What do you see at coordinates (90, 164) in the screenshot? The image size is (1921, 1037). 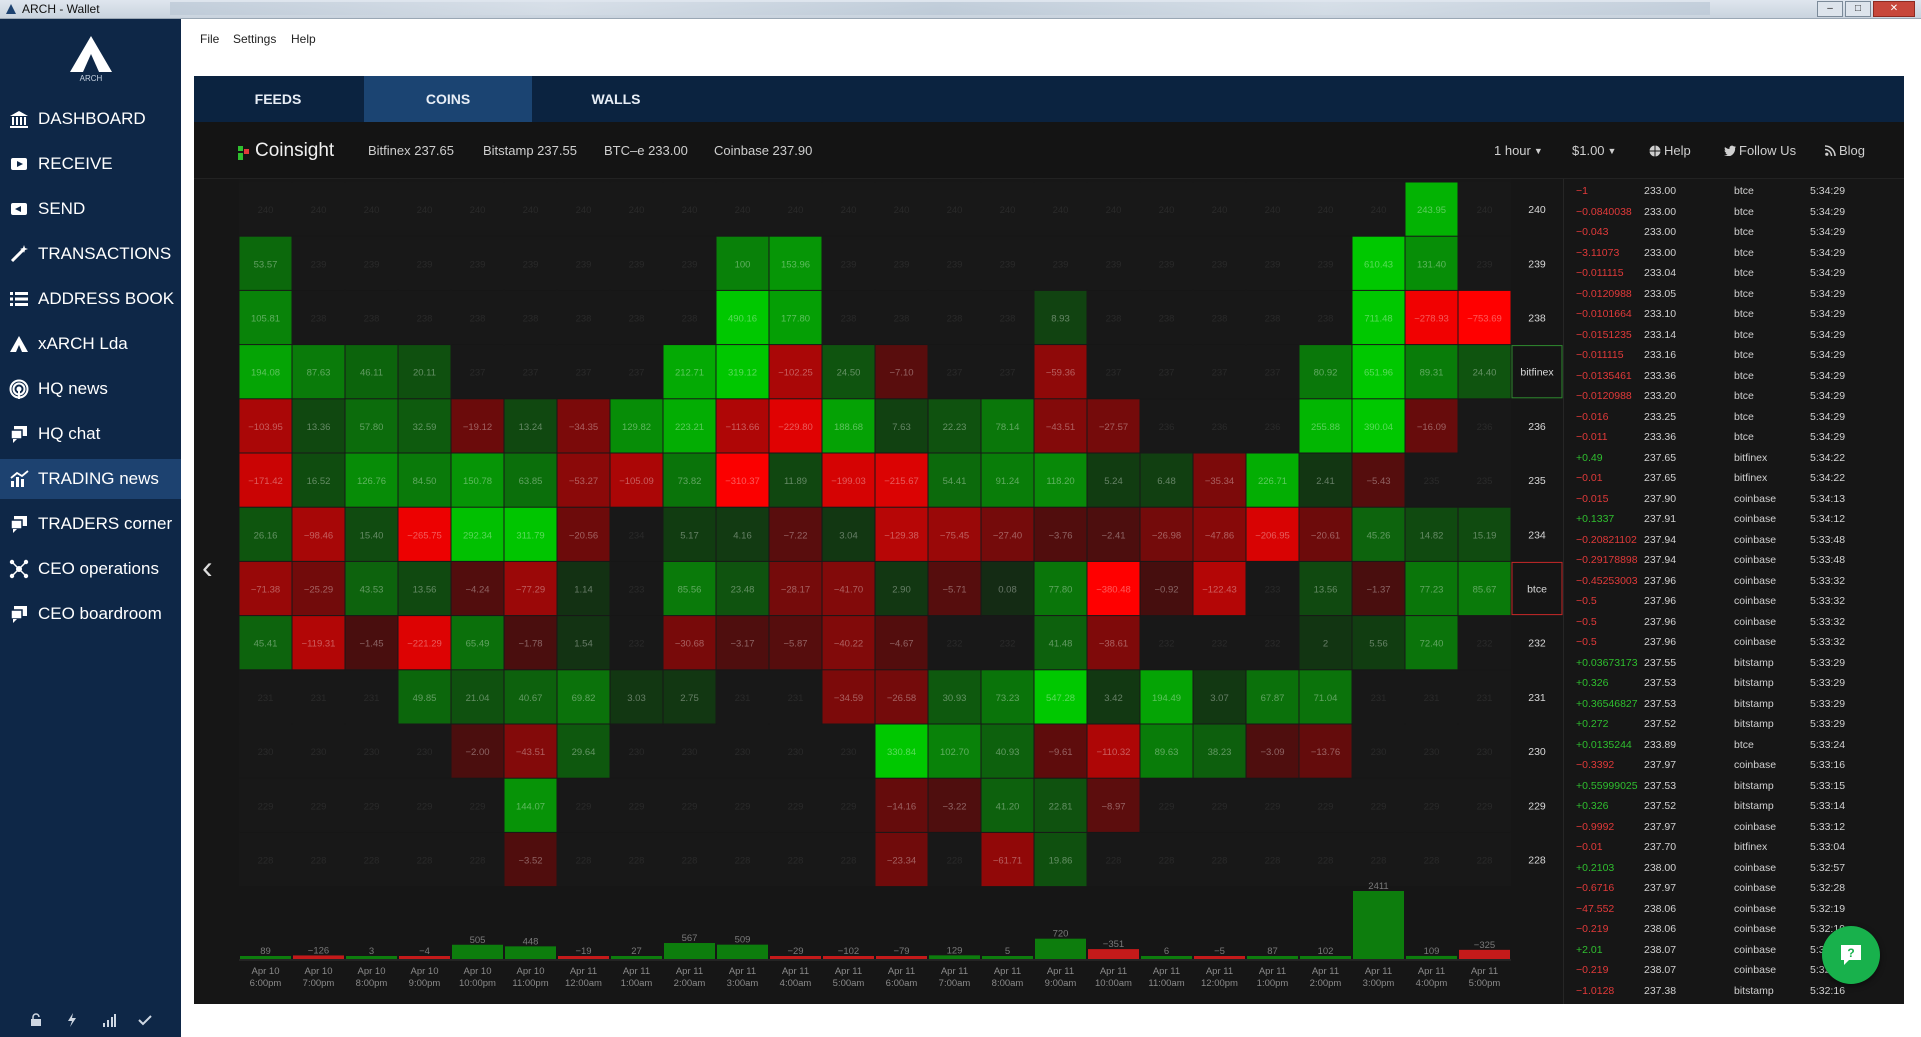 I see `sidebar-item-receive: RECEIVE` at bounding box center [90, 164].